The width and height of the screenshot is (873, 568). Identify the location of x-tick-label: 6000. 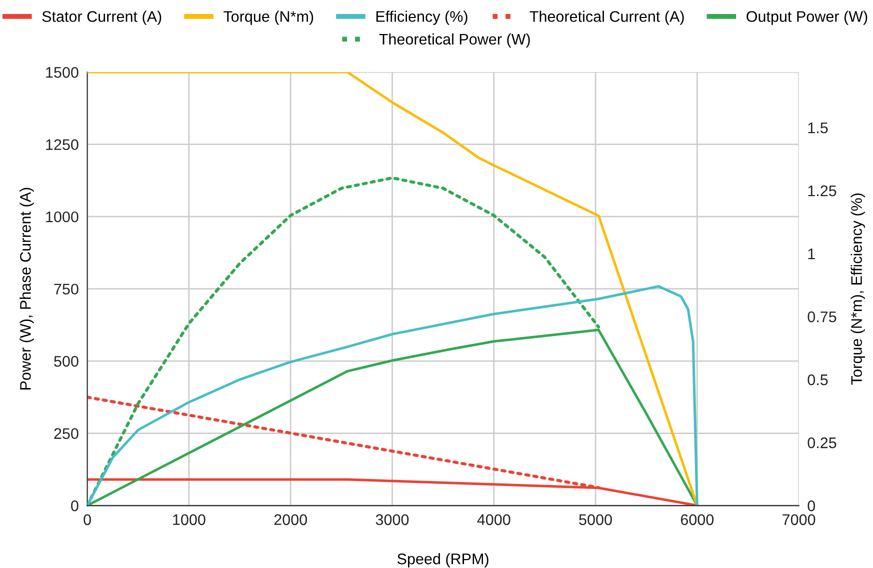
(697, 520).